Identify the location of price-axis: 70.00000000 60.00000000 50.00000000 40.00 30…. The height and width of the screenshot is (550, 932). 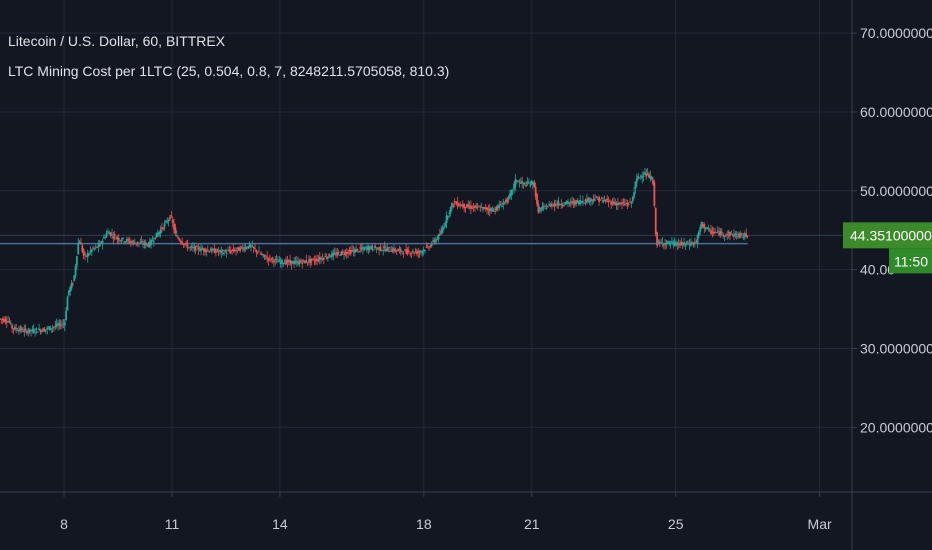
(892, 230).